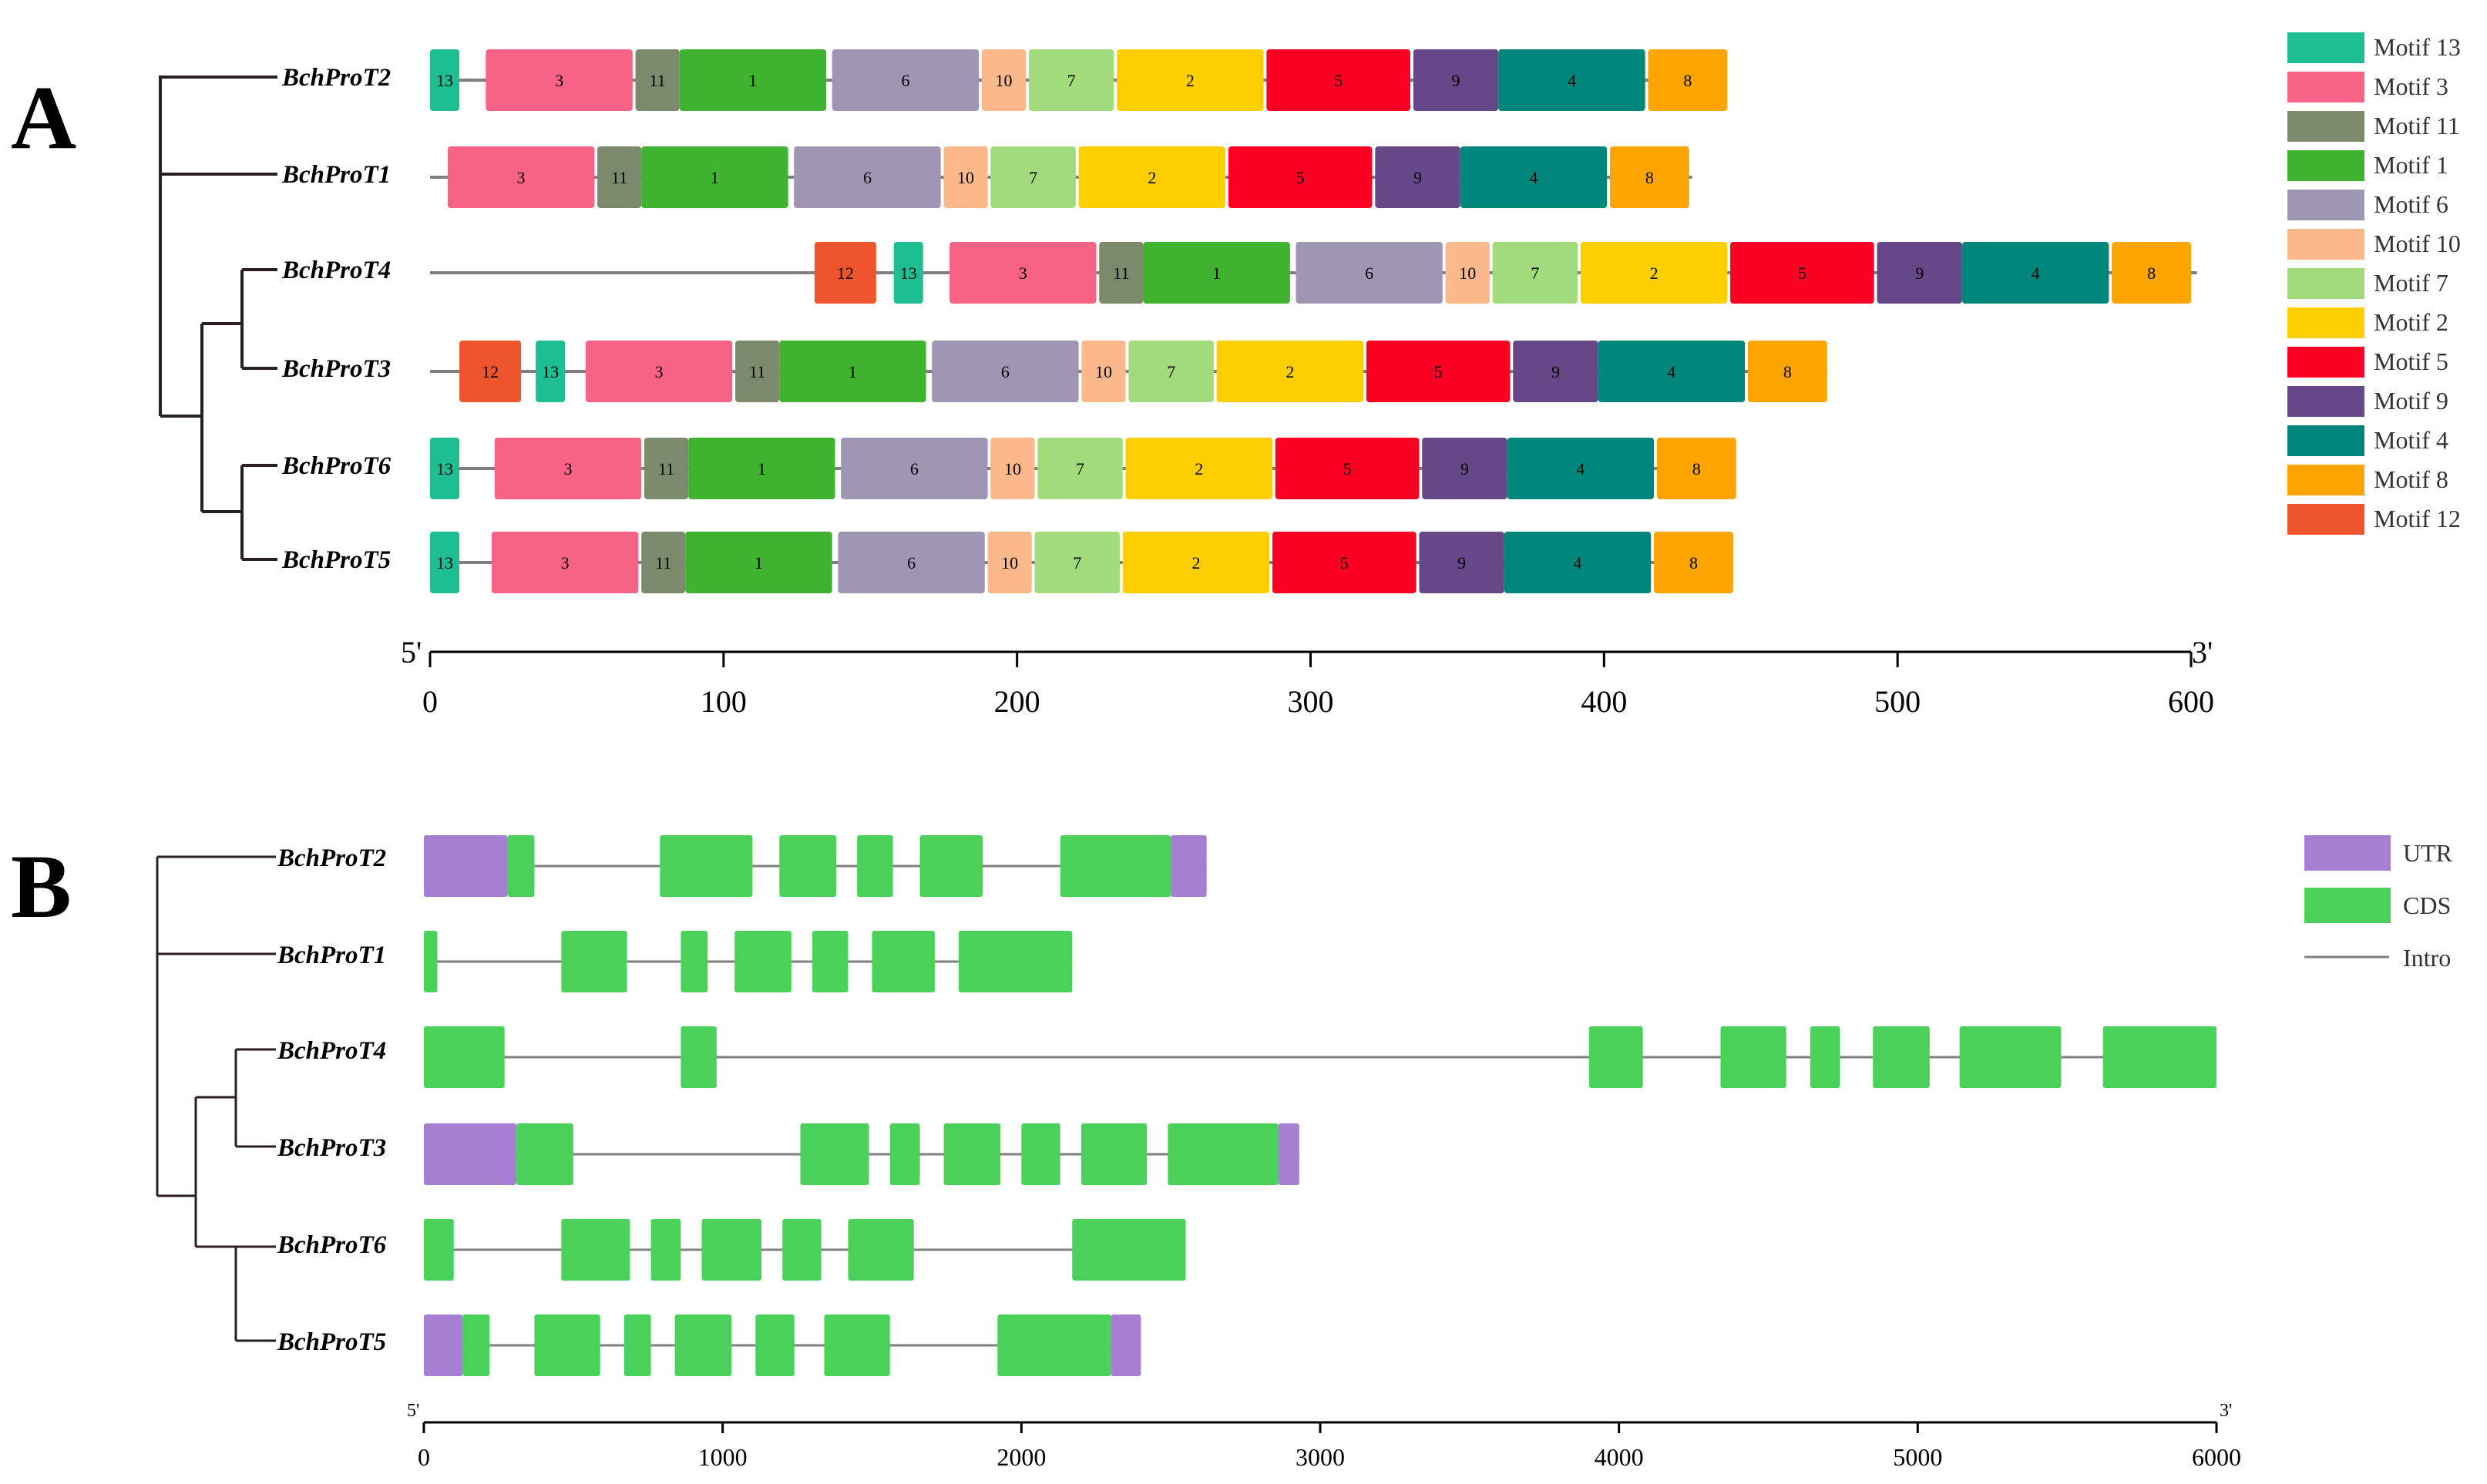  What do you see at coordinates (1604, 701) in the screenshot?
I see `axis-a-tick-label: 400` at bounding box center [1604, 701].